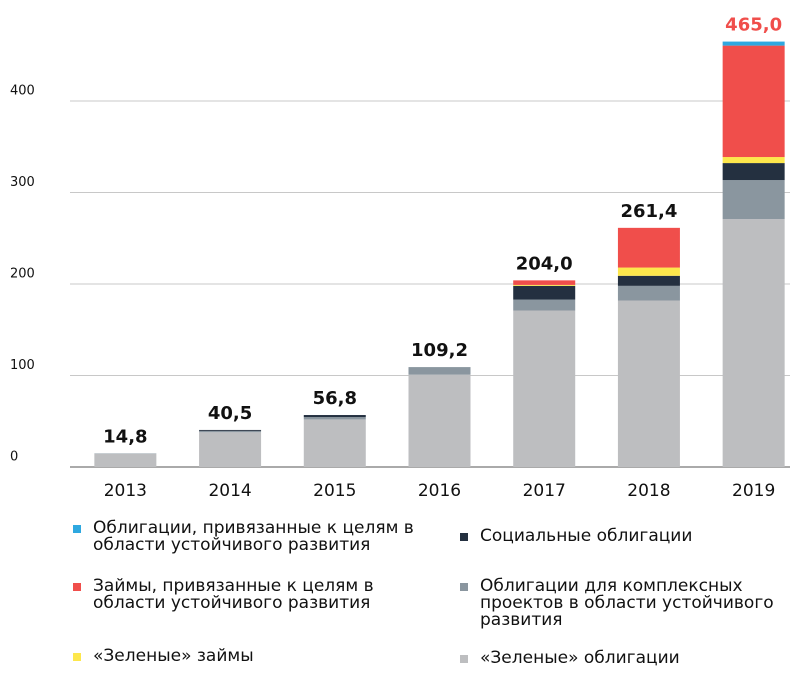 Image resolution: width=806 pixels, height=688 pixels. I want to click on x-tick-label: 2018, so click(648, 490).